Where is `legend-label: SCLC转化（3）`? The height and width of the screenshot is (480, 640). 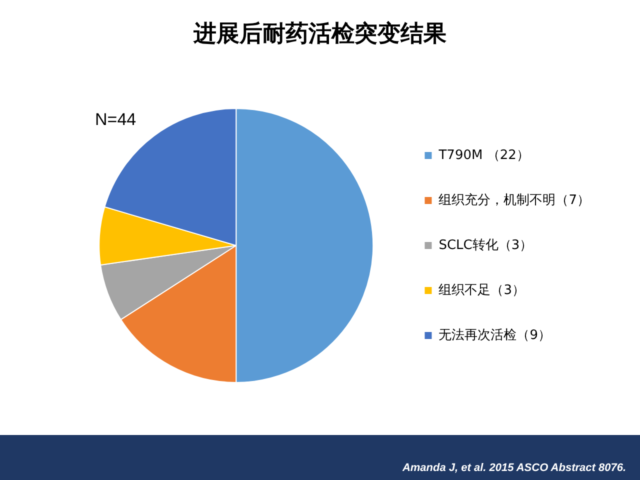
legend-label: SCLC转化（3） is located at coordinates (485, 245).